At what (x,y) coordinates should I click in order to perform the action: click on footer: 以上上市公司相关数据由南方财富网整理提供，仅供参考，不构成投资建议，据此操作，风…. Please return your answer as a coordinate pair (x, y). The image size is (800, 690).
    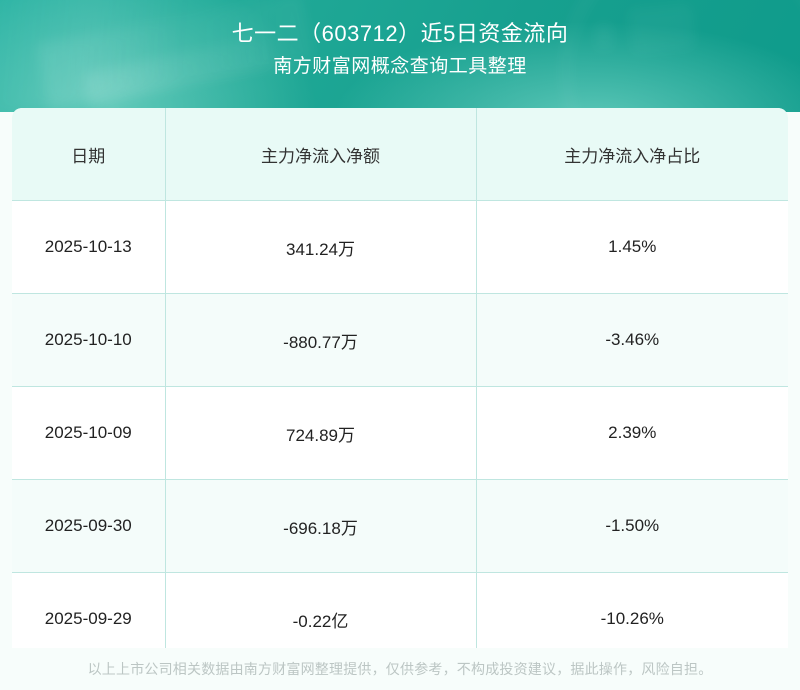
    Looking at the image, I should click on (400, 669).